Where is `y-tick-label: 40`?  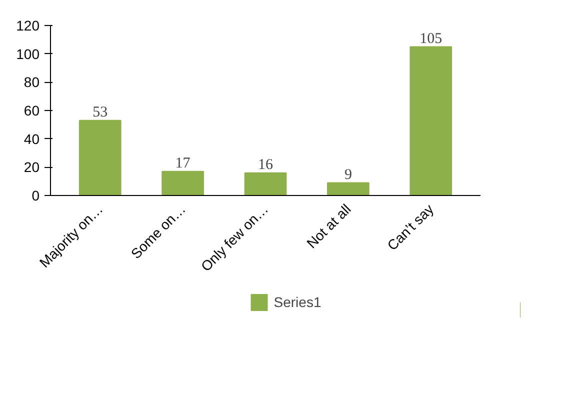
y-tick-label: 40 is located at coordinates (32, 138).